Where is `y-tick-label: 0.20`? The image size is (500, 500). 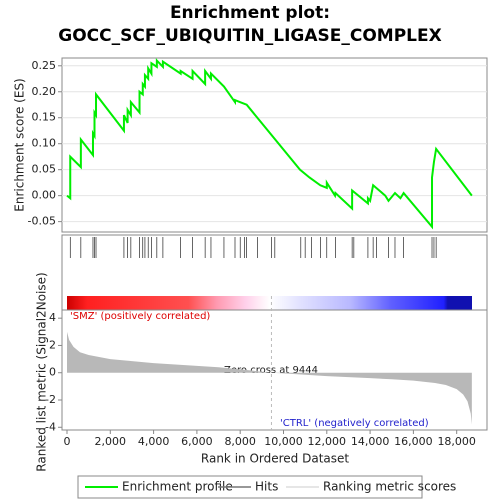
y-tick-label: 0.20 is located at coordinates (44, 91).